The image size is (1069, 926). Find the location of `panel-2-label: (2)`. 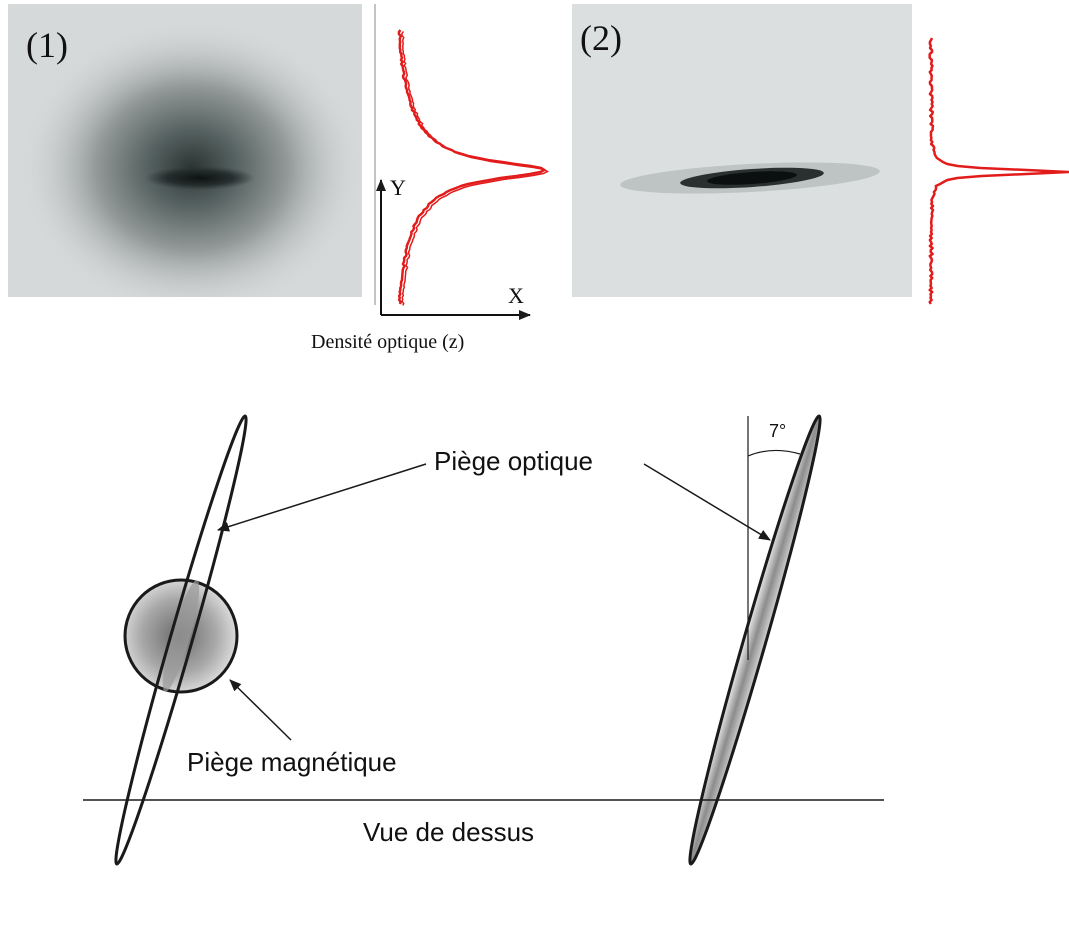

panel-2-label: (2) is located at coordinates (601, 38).